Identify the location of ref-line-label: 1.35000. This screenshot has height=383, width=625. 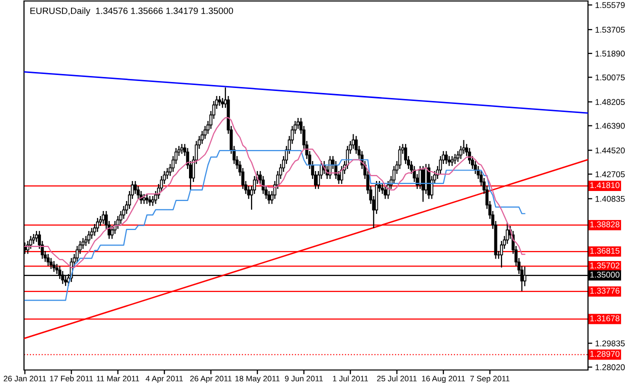
(605, 275).